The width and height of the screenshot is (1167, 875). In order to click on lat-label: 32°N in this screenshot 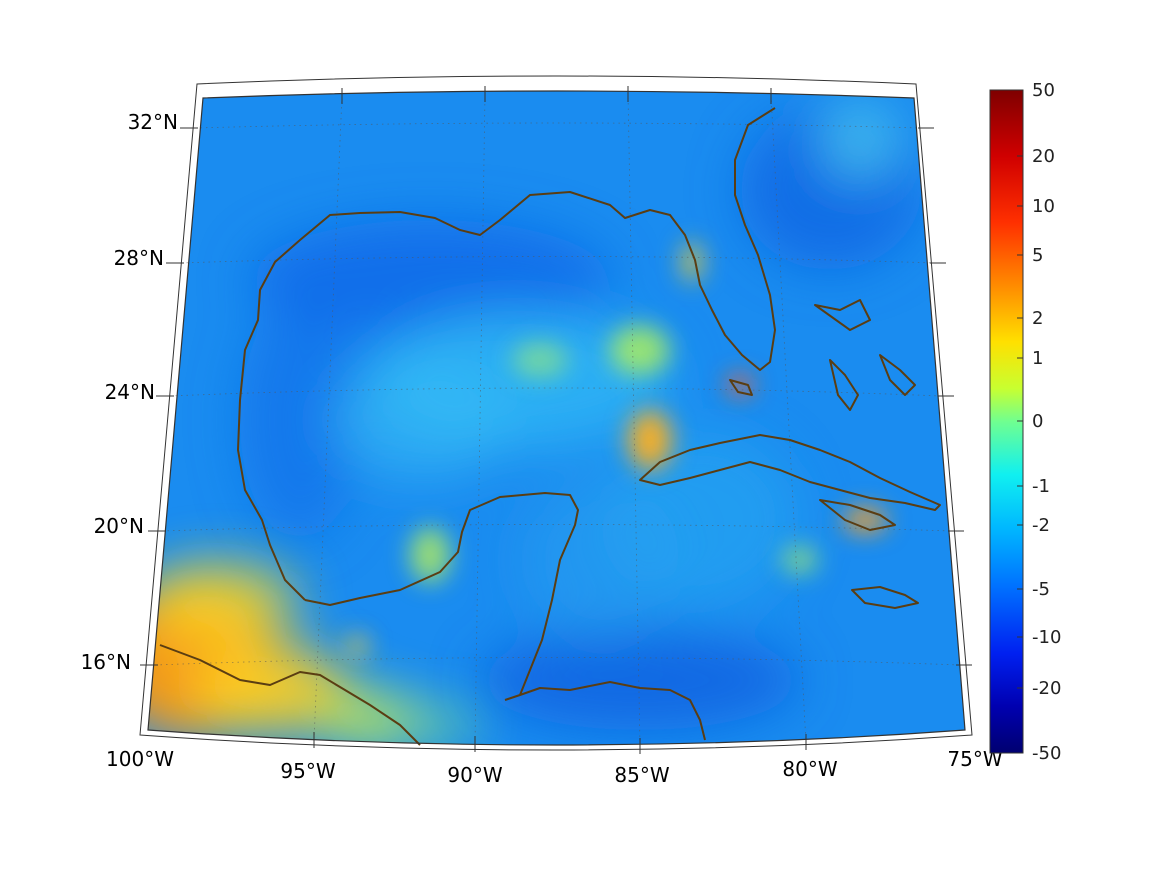, I will do `click(153, 122)`.